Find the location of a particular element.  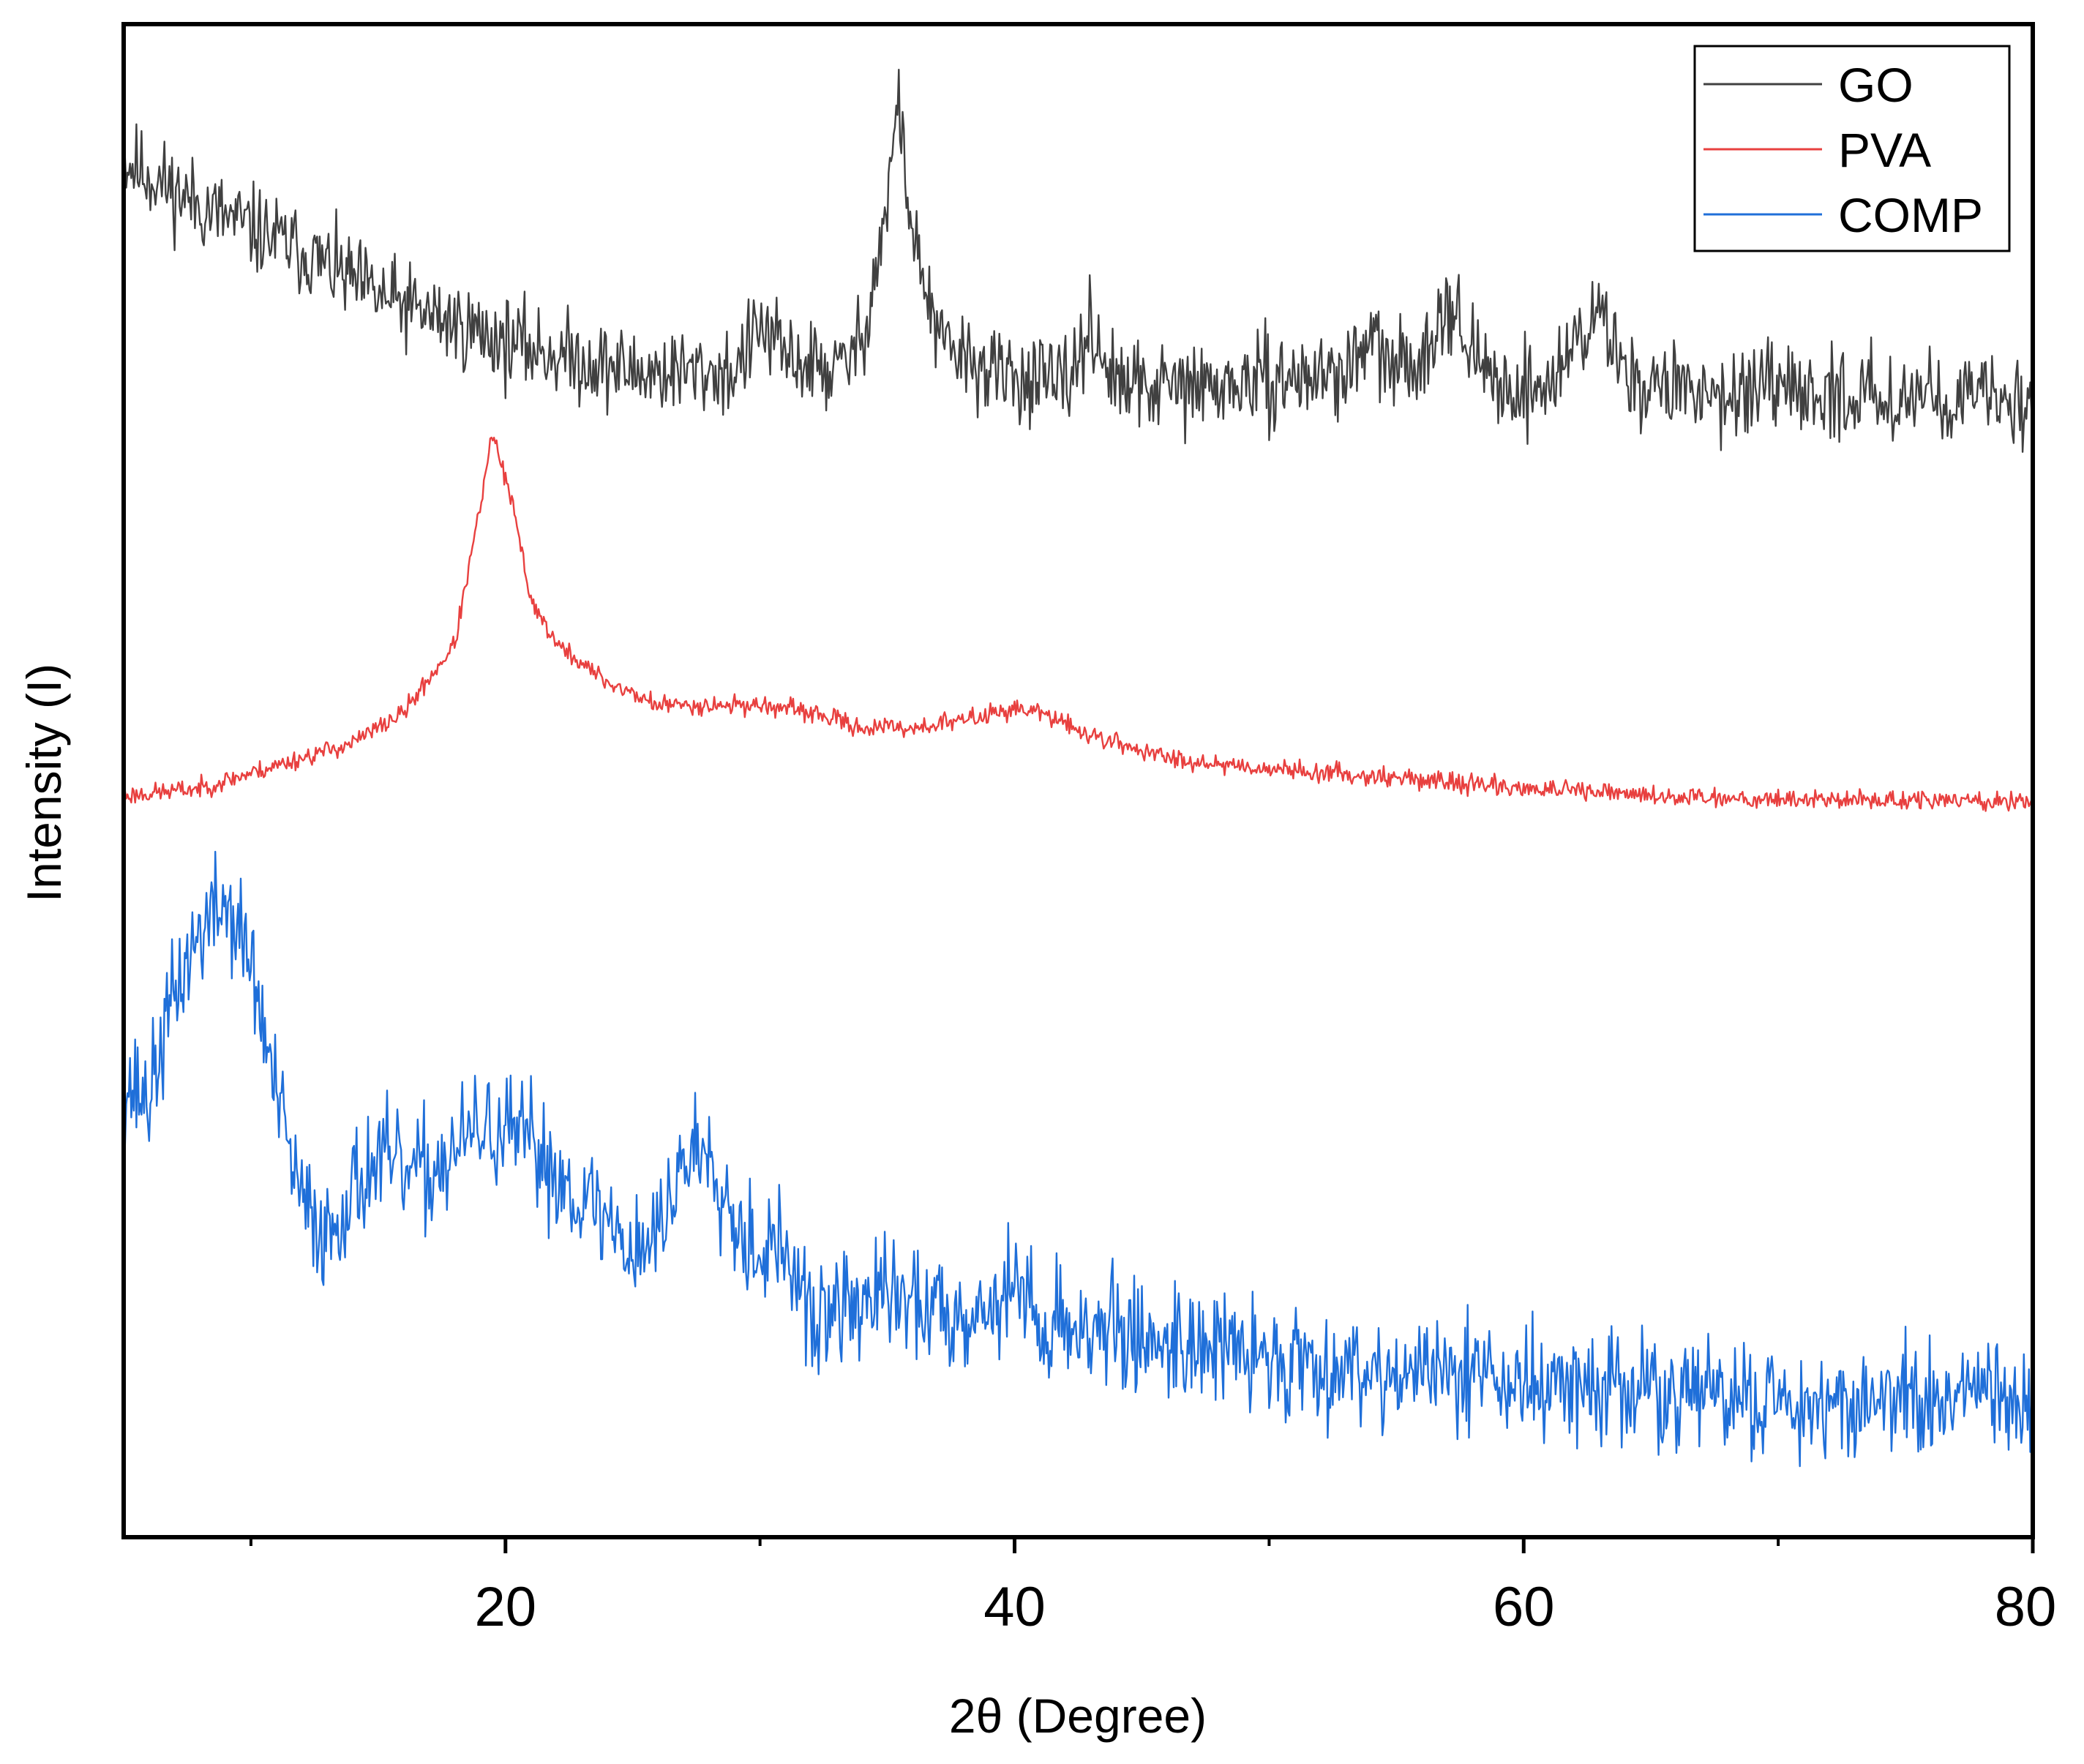

x-tick-label-80: 80 is located at coordinates (2026, 1607).